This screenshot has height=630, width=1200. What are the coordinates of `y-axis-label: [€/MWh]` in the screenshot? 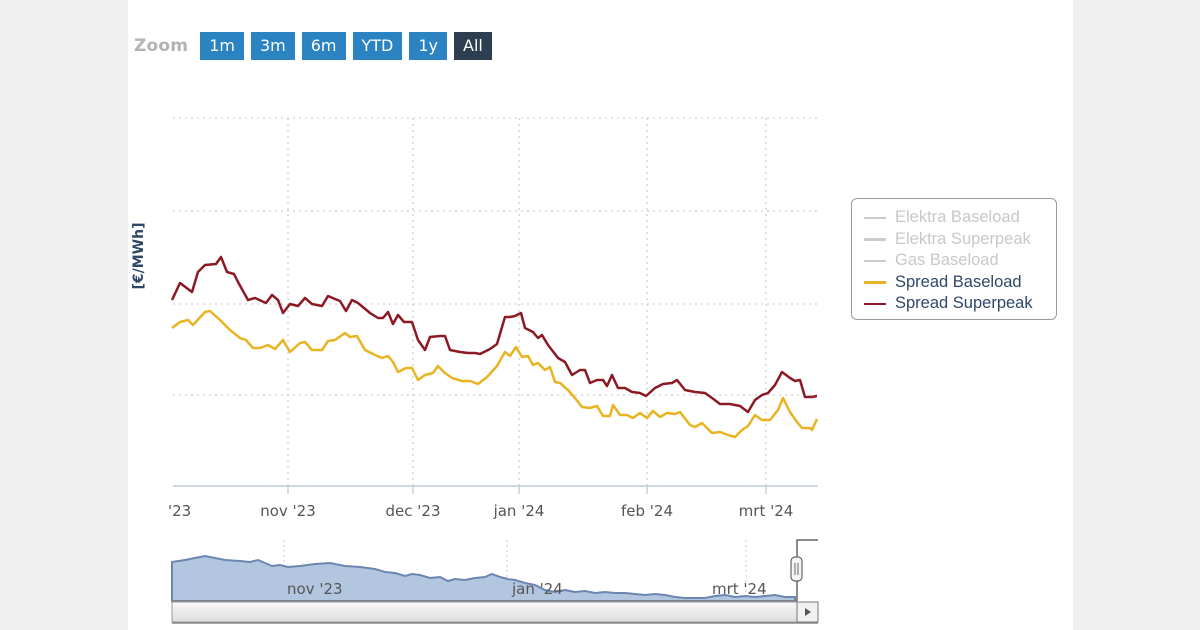 It's located at (139, 256).